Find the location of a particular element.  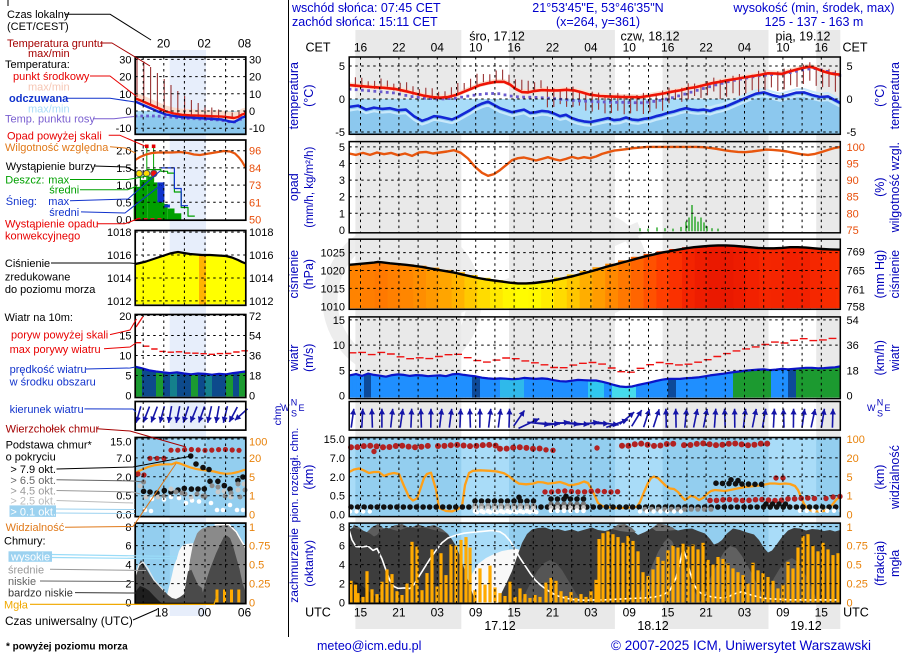

svg-text: 6 is located at coordinates (128, 547).